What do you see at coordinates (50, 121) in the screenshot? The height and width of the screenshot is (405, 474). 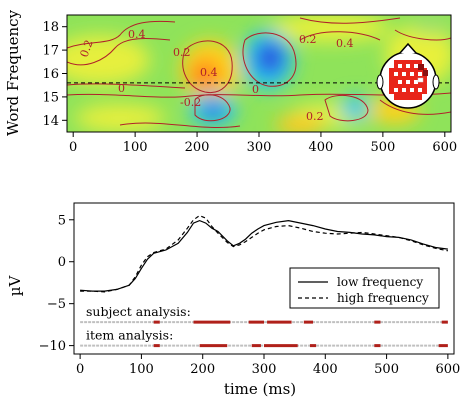 I see `heatmap-y-tick-label: 14` at bounding box center [50, 121].